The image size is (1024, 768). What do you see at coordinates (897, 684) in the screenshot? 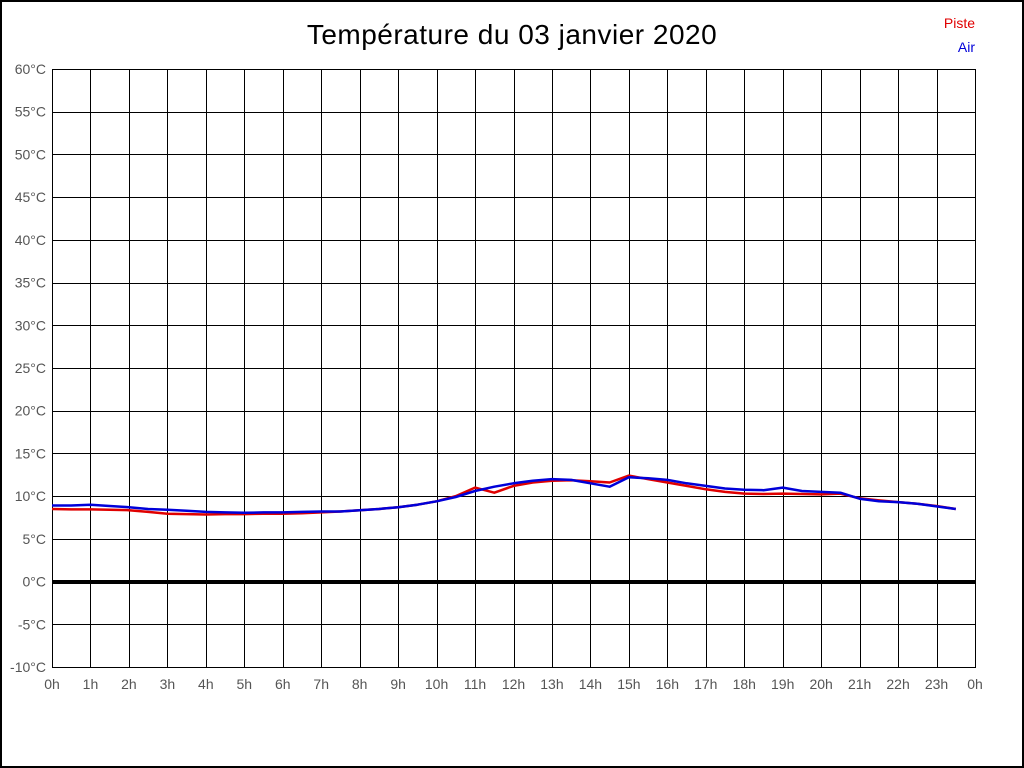
I see `svg-text: 22h` at bounding box center [897, 684].